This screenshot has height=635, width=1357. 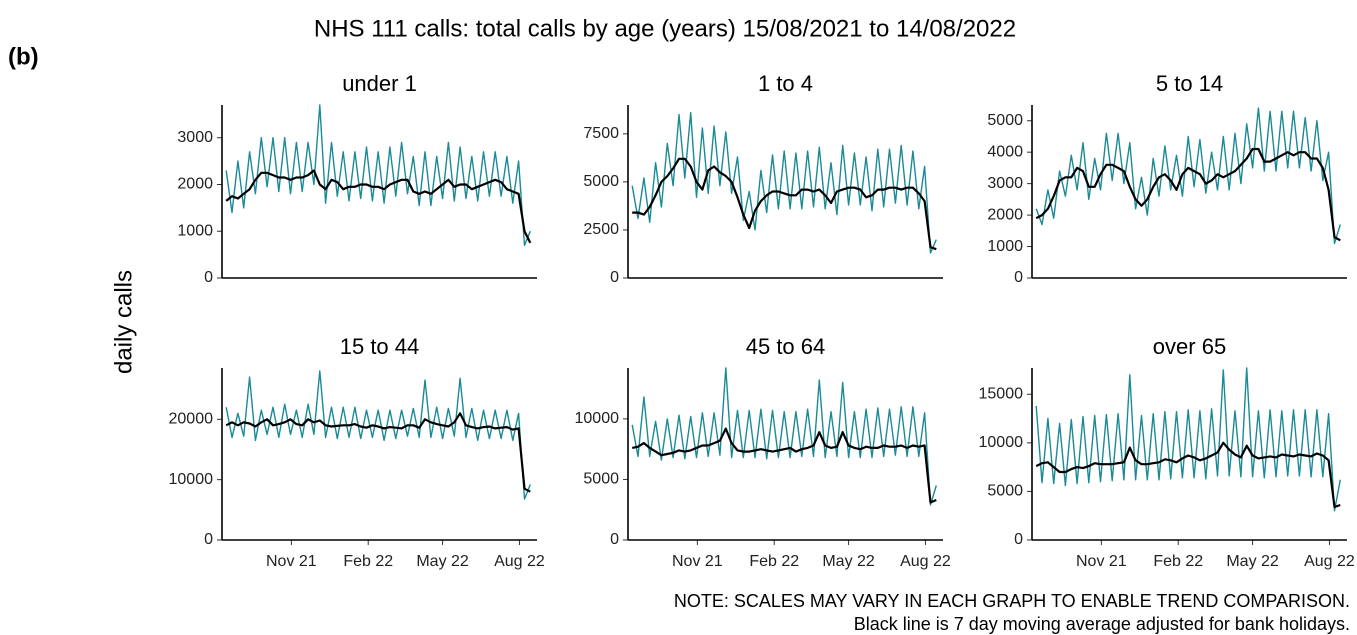 What do you see at coordinates (380, 346) in the screenshot?
I see `panel-title: 15 to 44` at bounding box center [380, 346].